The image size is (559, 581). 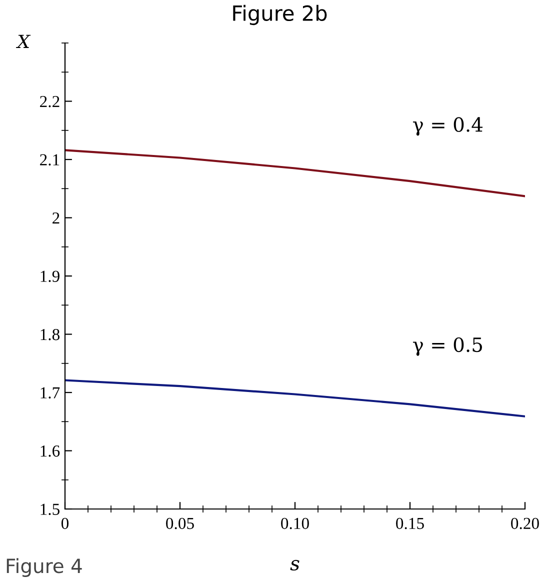 What do you see at coordinates (50, 393) in the screenshot?
I see `y-tick-label: 1.7` at bounding box center [50, 393].